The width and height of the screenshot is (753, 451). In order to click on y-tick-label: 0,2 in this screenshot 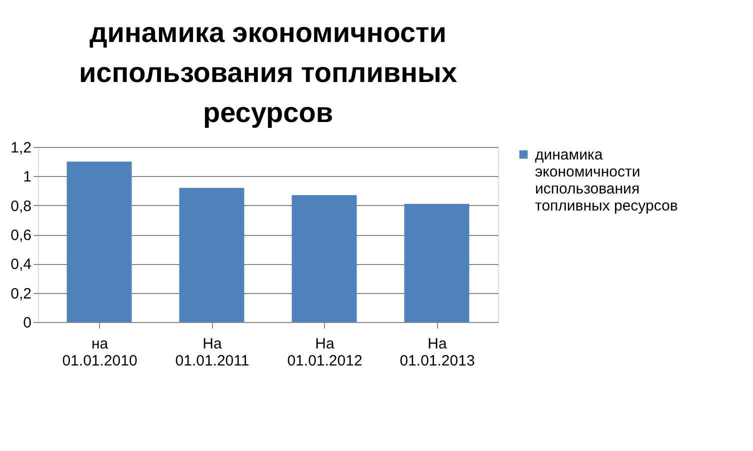, I will do `click(21, 293)`.